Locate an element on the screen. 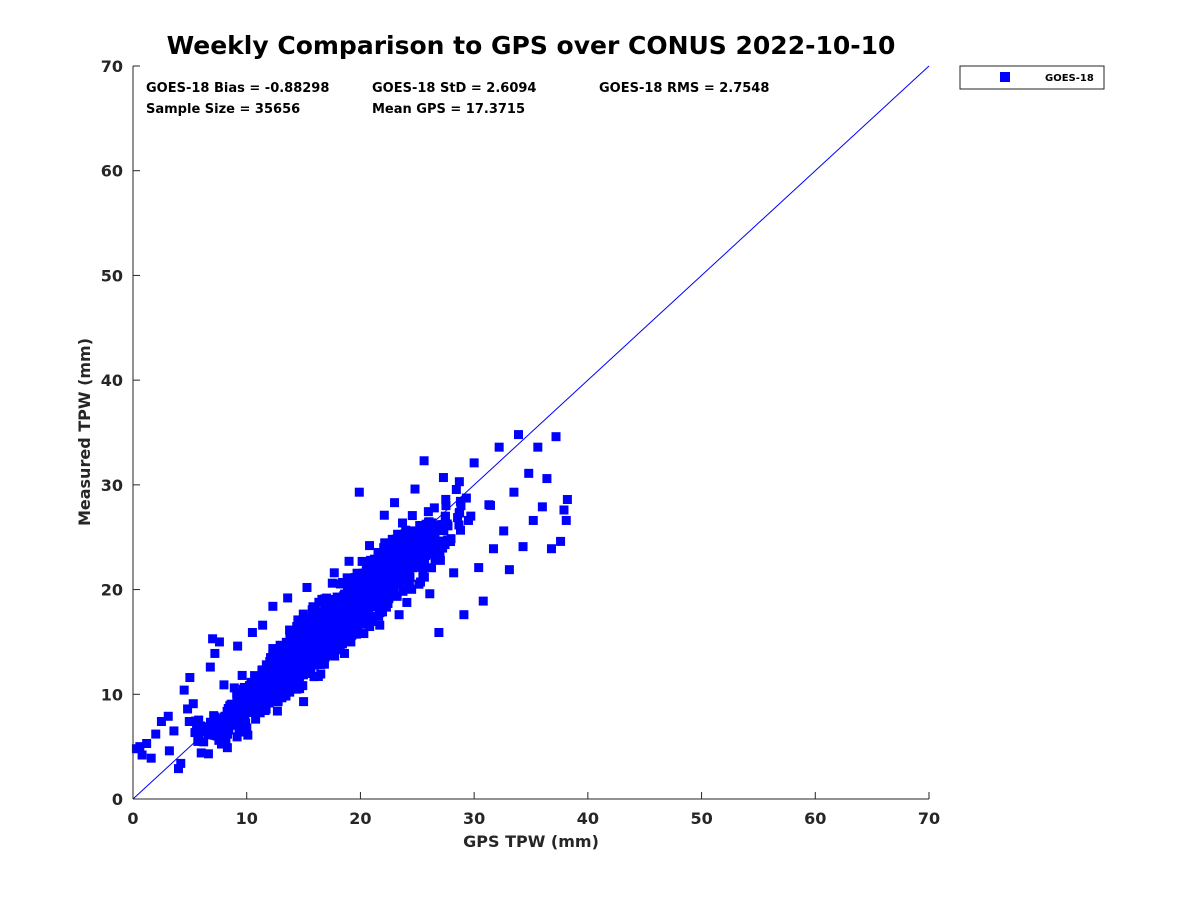 This screenshot has width=1200, height=900. x-tick-label: 70 is located at coordinates (929, 818).